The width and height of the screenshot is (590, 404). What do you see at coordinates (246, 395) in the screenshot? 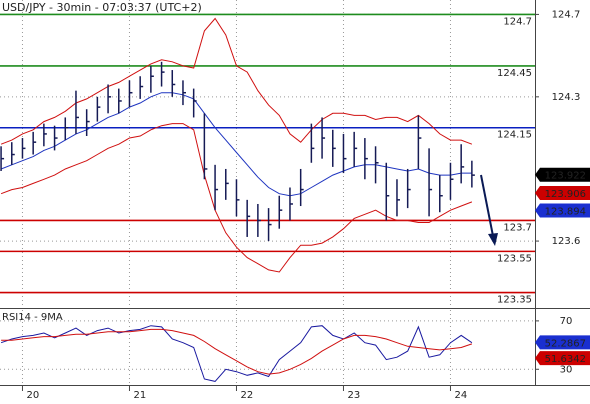
I see `x-tick-label: 22` at bounding box center [246, 395].